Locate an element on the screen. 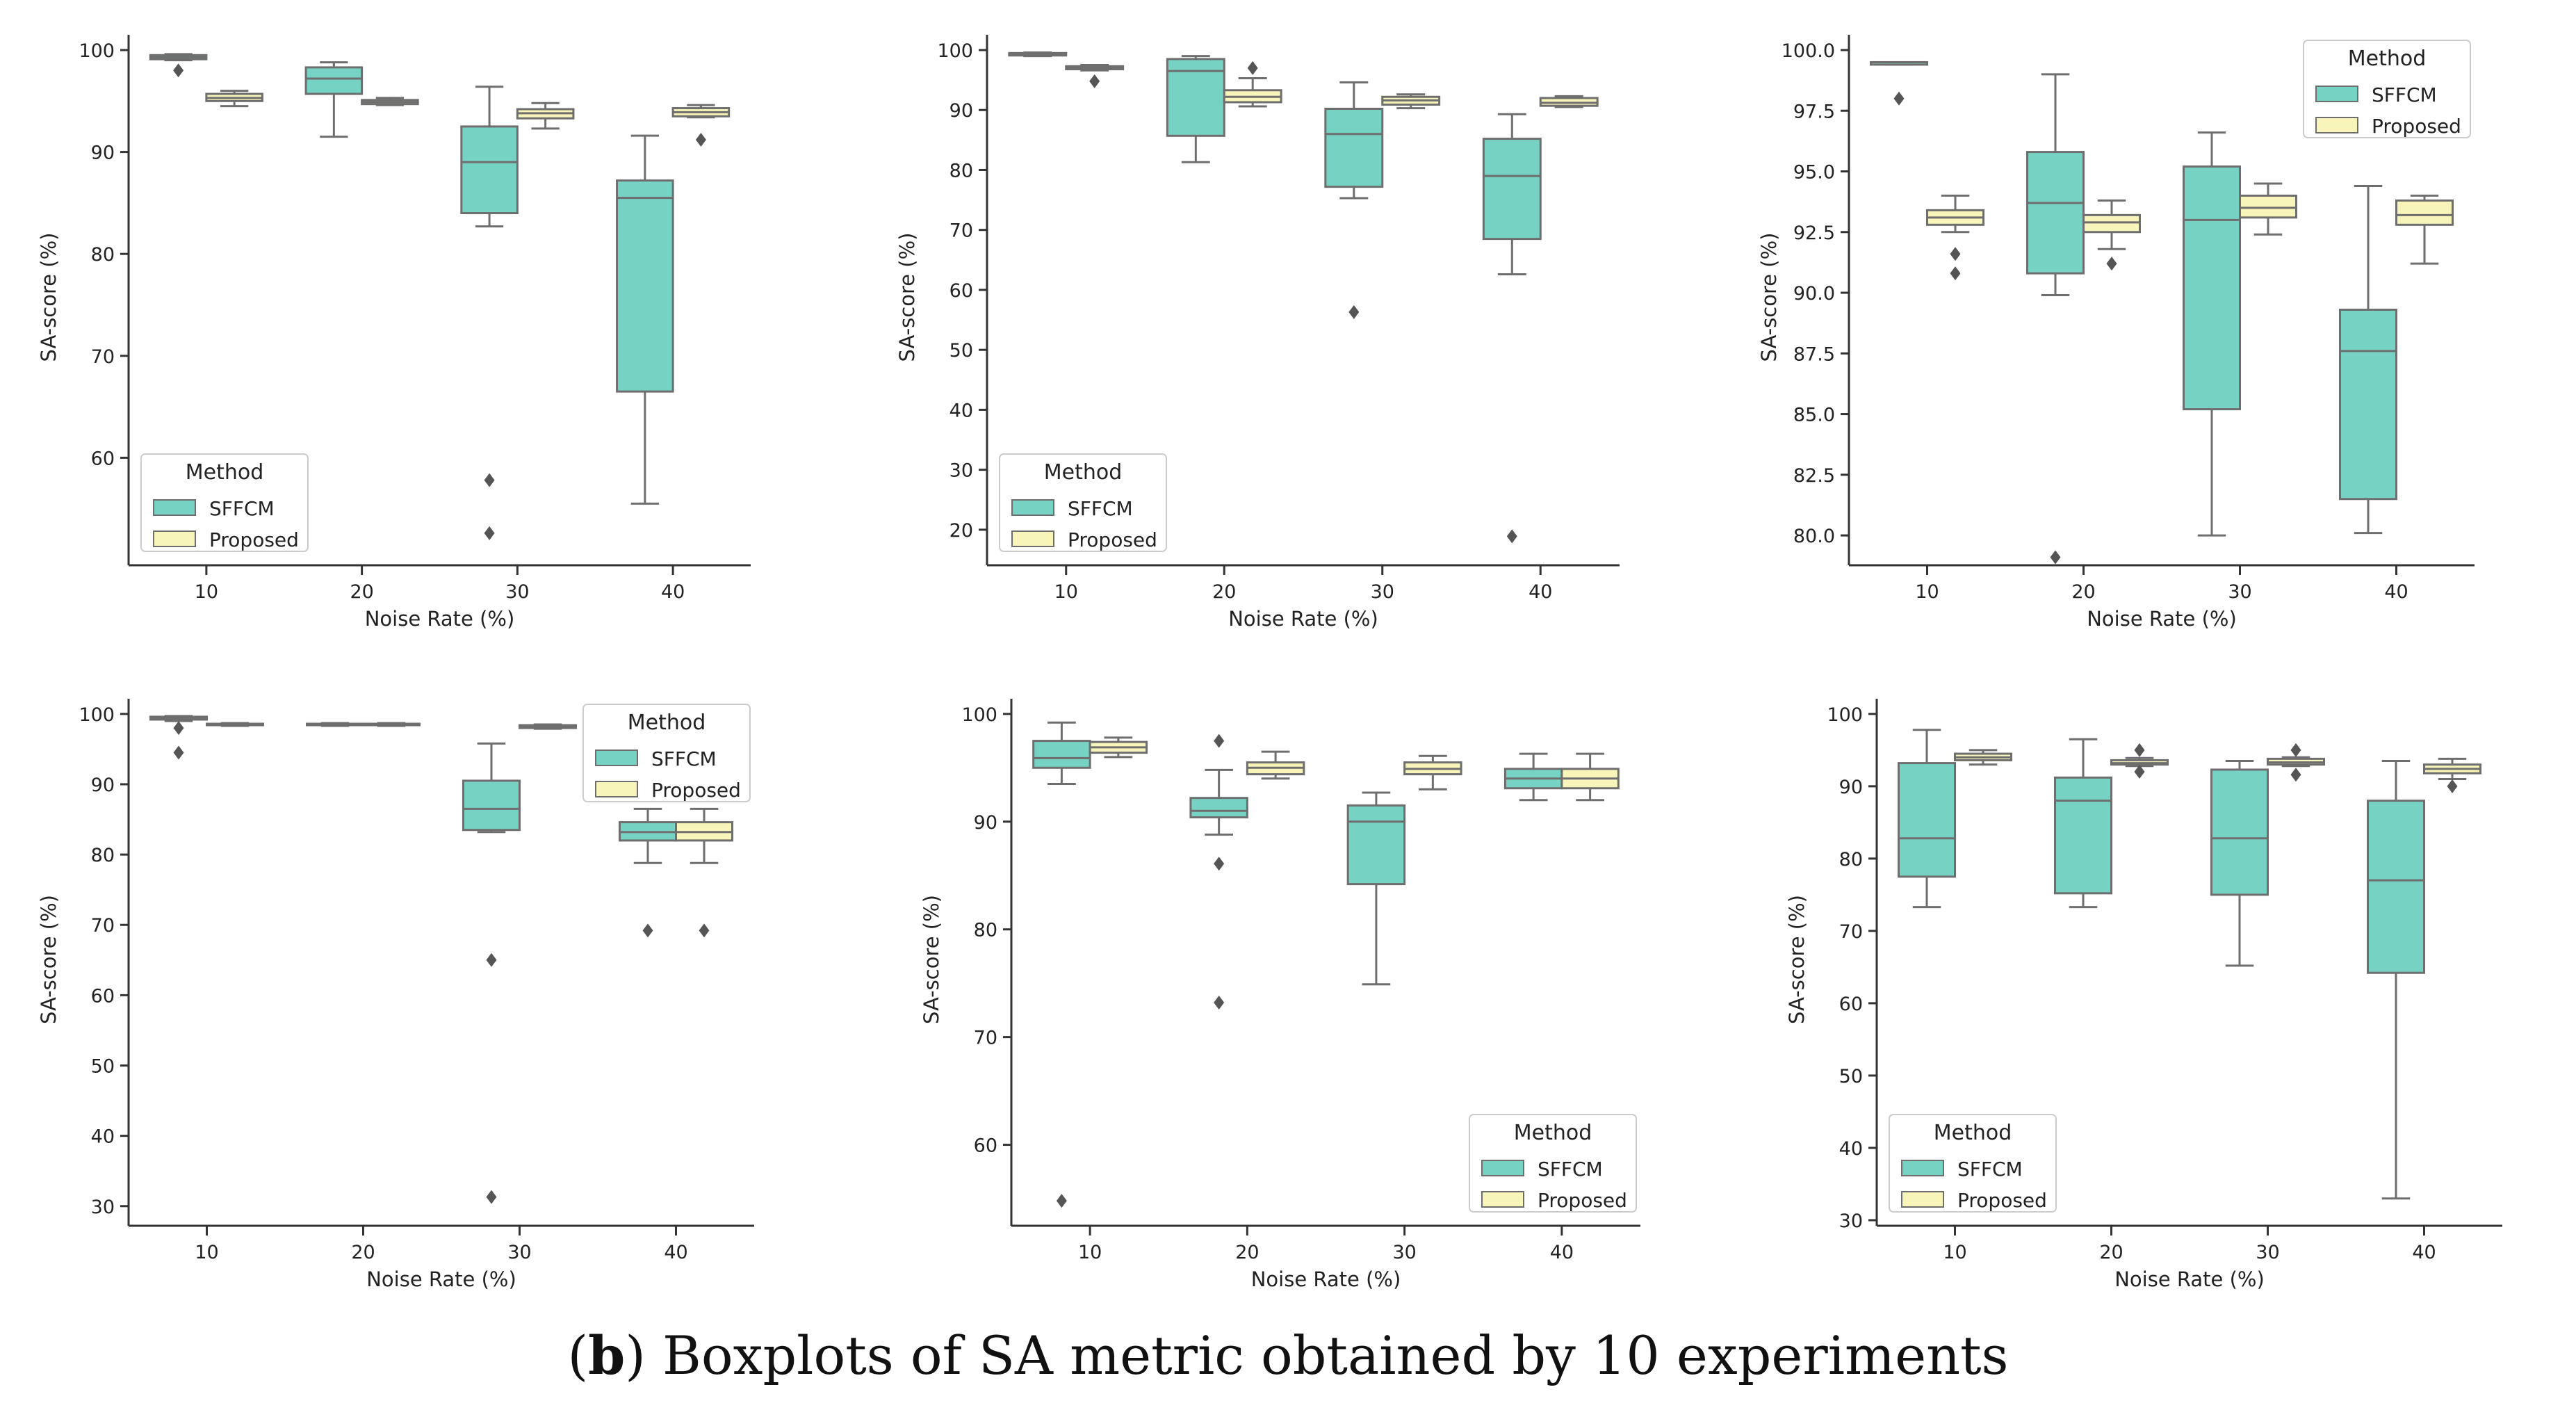 This screenshot has height=1426, width=2576. x-tick-label: 40 is located at coordinates (1541, 592).